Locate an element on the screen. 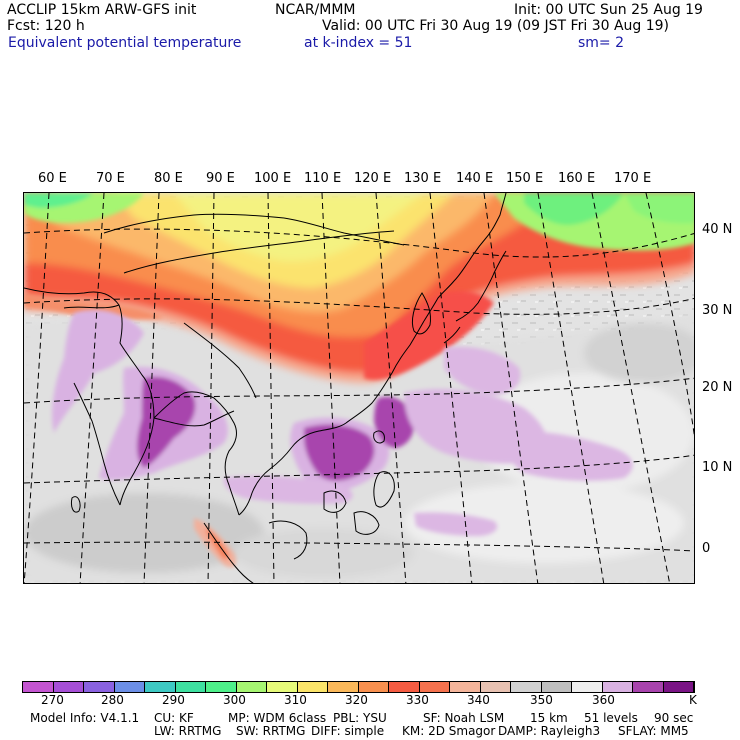 This screenshot has height=740, width=740. level-label: at k-index = 51 is located at coordinates (358, 43).